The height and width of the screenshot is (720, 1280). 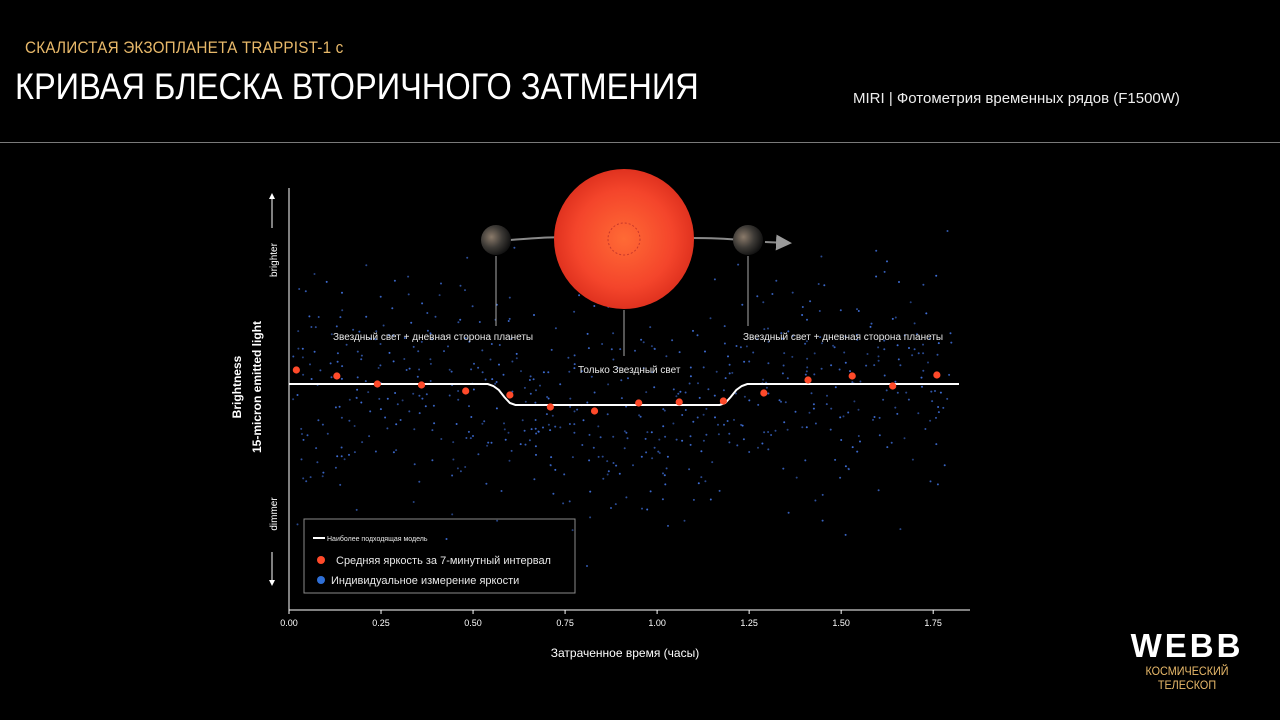 What do you see at coordinates (624, 394) in the screenshot?
I see `best-fit-model-line` at bounding box center [624, 394].